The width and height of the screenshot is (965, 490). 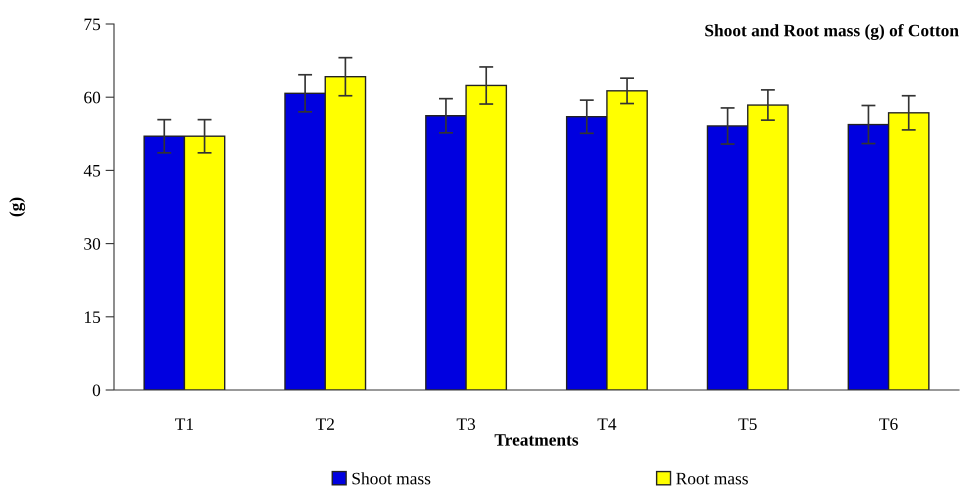 What do you see at coordinates (92, 170) in the screenshot?
I see `y-tick-label: 45` at bounding box center [92, 170].